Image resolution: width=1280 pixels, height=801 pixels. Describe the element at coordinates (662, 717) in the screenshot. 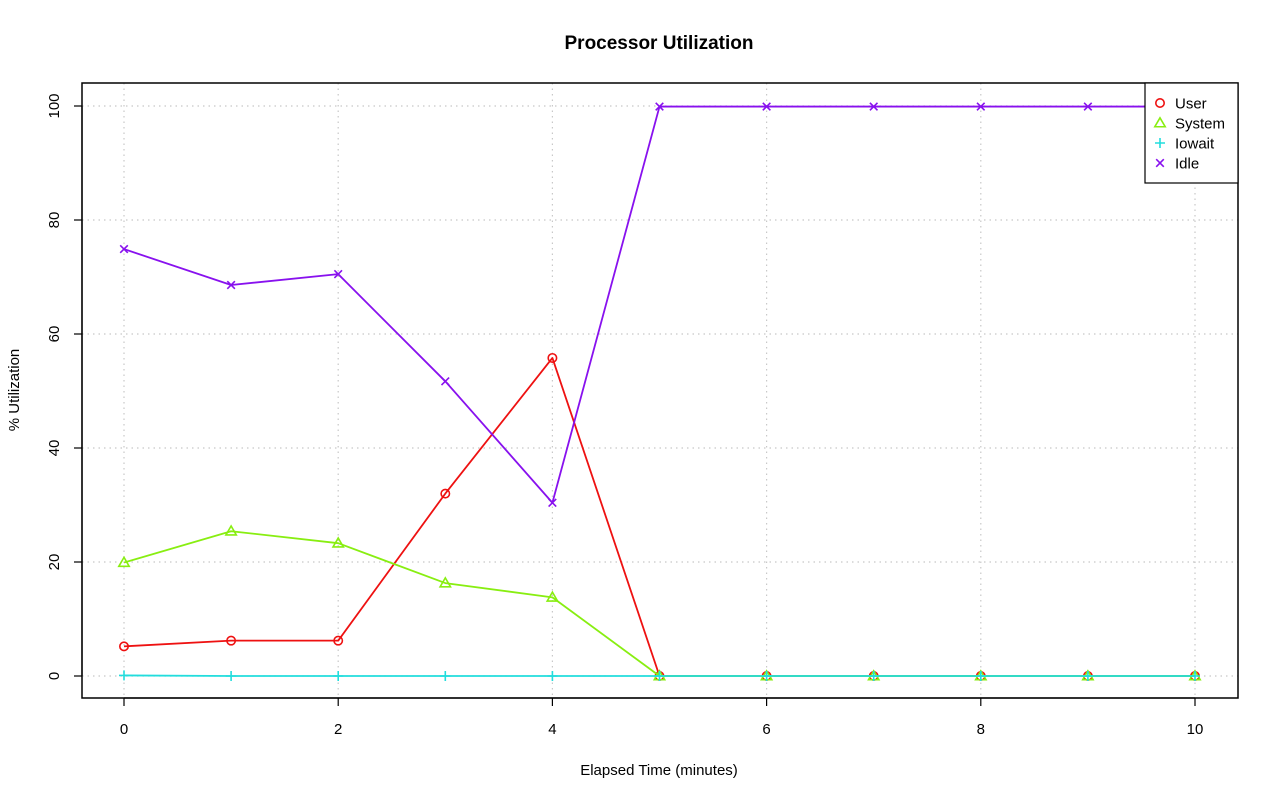

I see `x-axis: 0 2 4 6 8 10` at that location.